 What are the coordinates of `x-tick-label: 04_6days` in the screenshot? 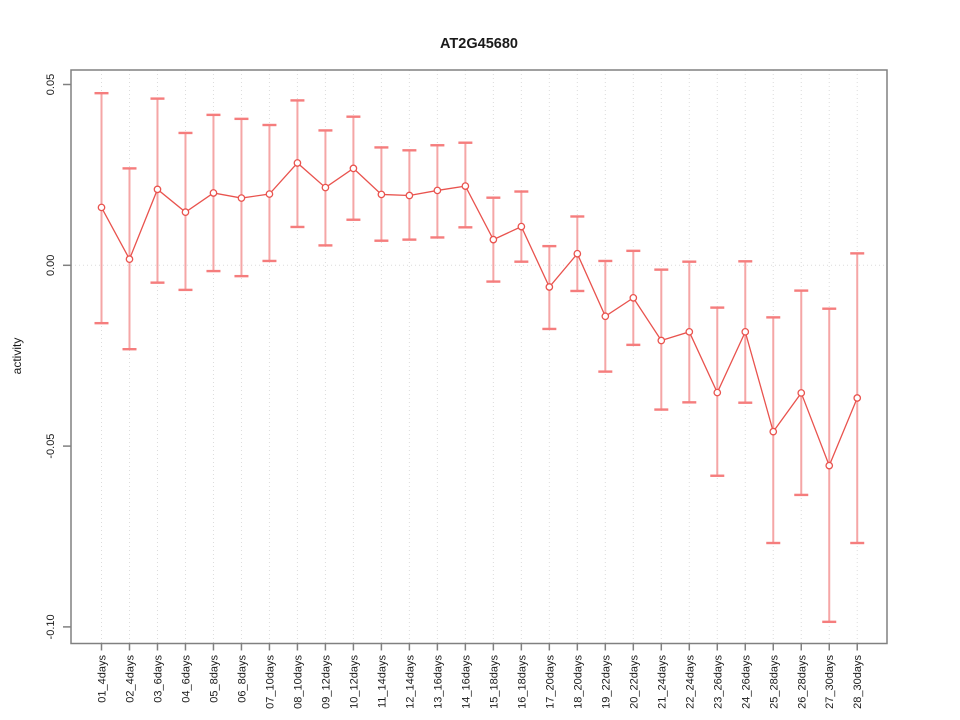 It's located at (186, 679).